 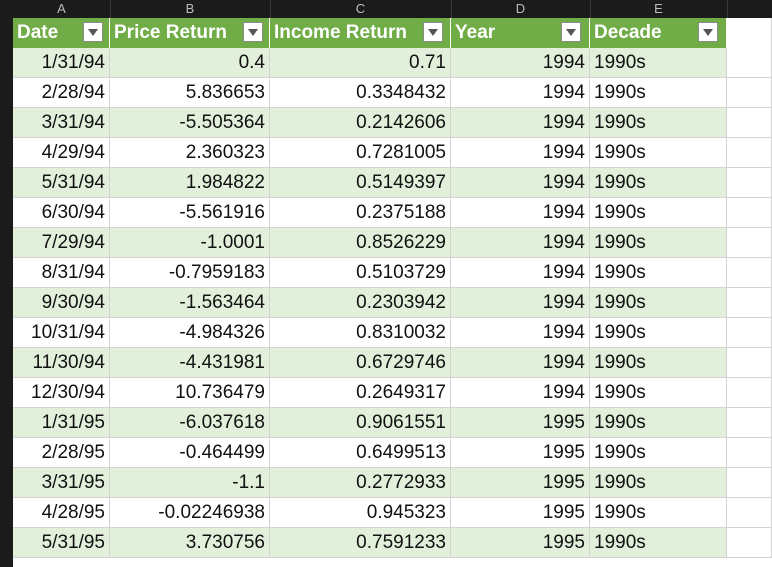 I want to click on cell-date: 3/31/94, so click(x=61, y=123).